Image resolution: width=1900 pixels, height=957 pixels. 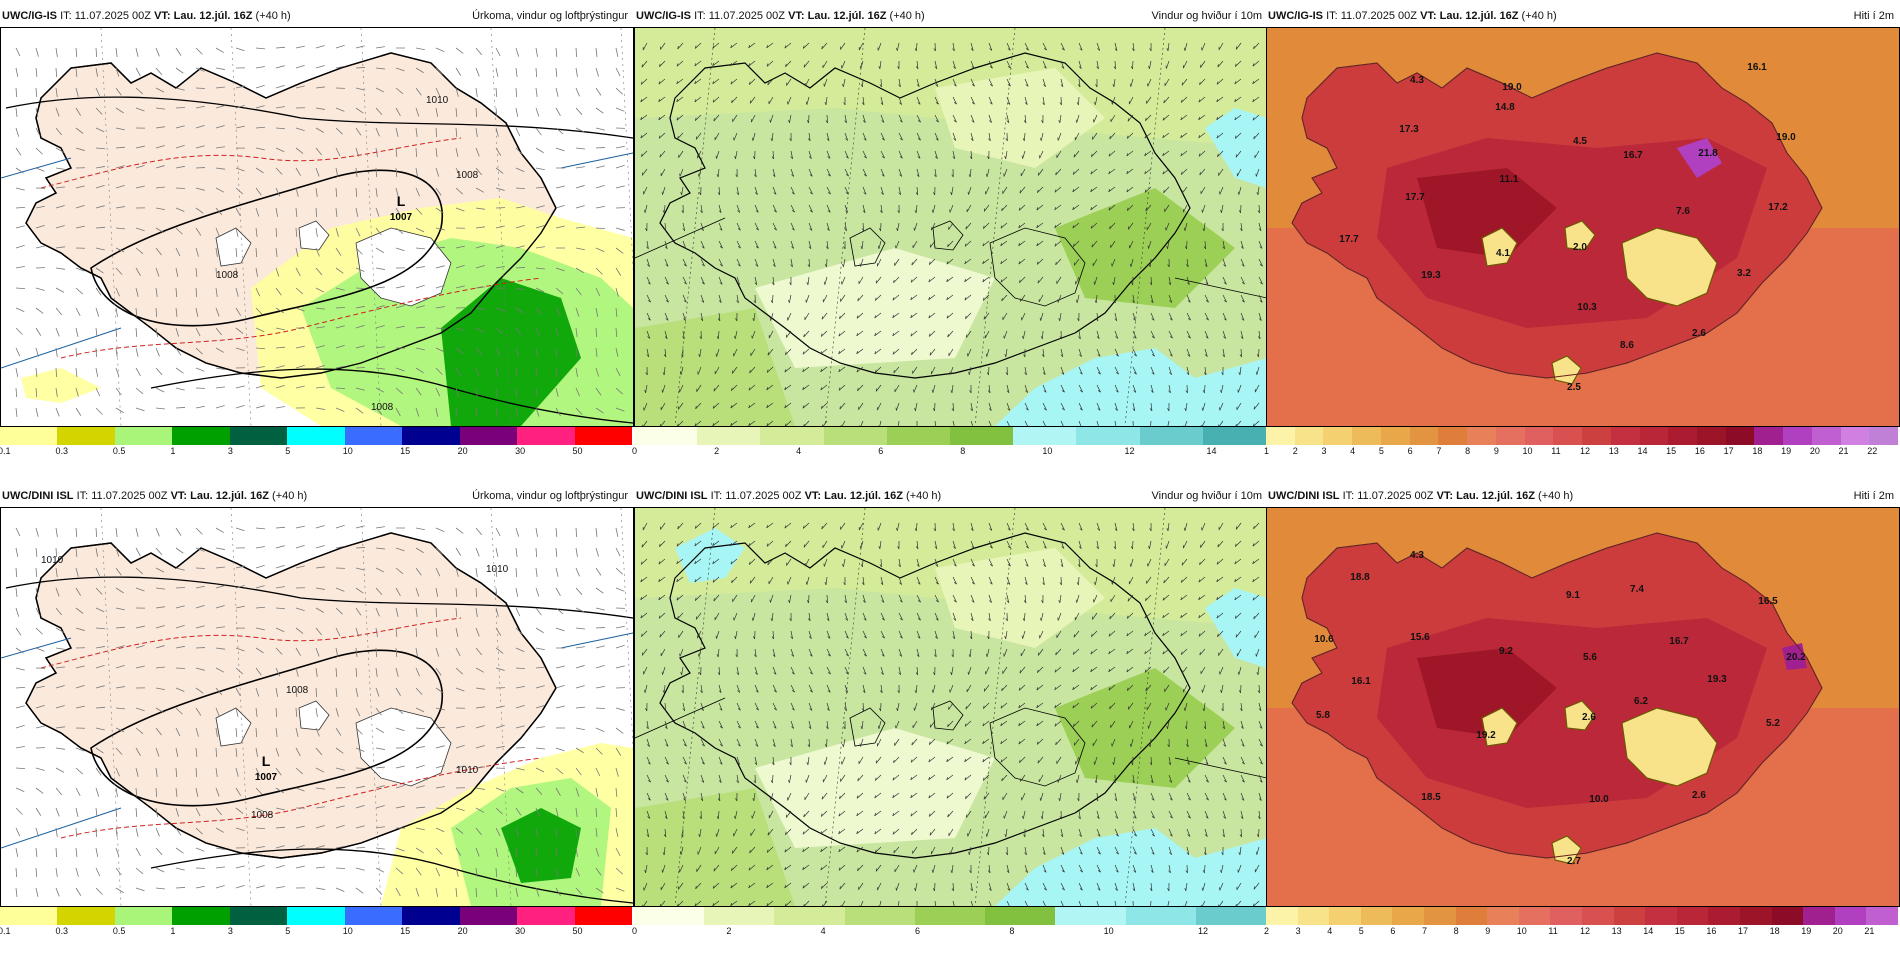 What do you see at coordinates (634, 931) in the screenshot?
I see `colorbar-tick-label: 0` at bounding box center [634, 931].